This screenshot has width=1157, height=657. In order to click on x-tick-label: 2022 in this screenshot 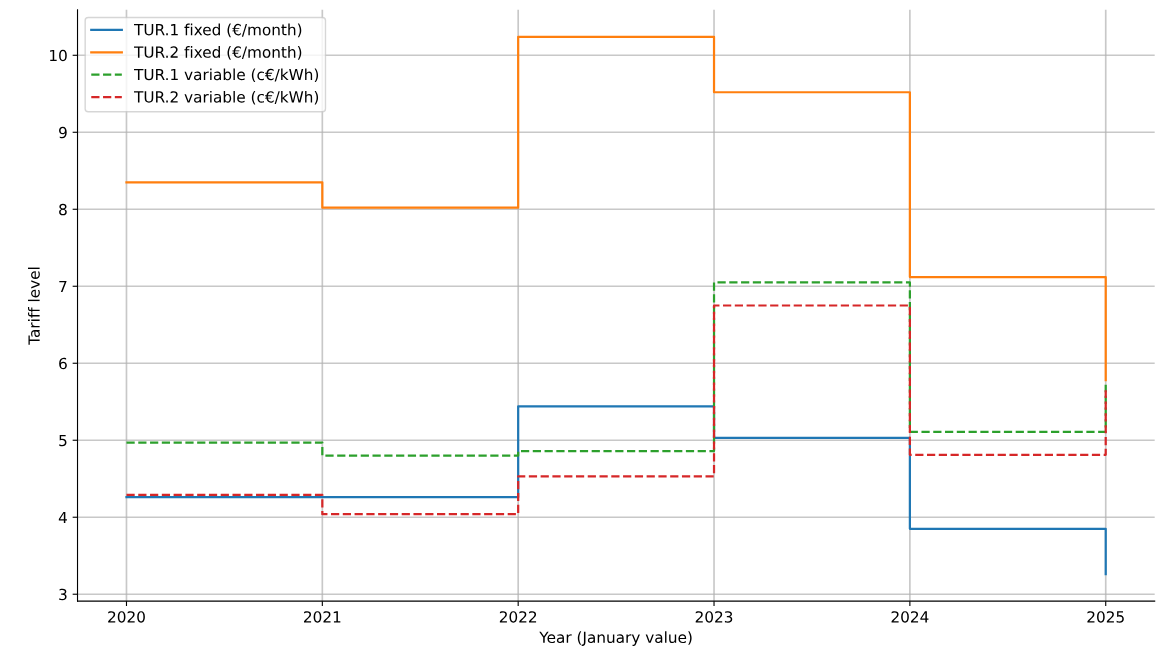, I will do `click(518, 617)`.